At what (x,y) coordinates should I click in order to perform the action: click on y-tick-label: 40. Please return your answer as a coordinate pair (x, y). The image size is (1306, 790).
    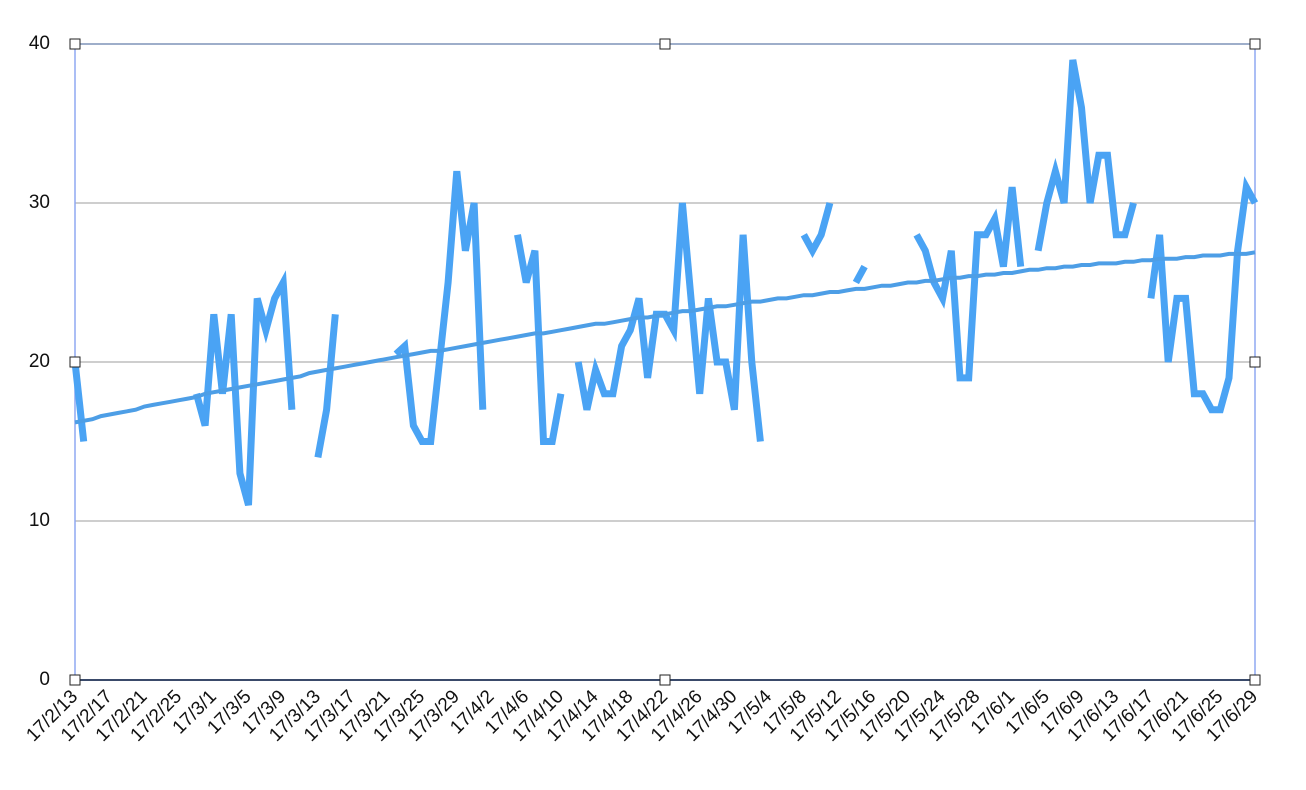
    Looking at the image, I should click on (39, 43).